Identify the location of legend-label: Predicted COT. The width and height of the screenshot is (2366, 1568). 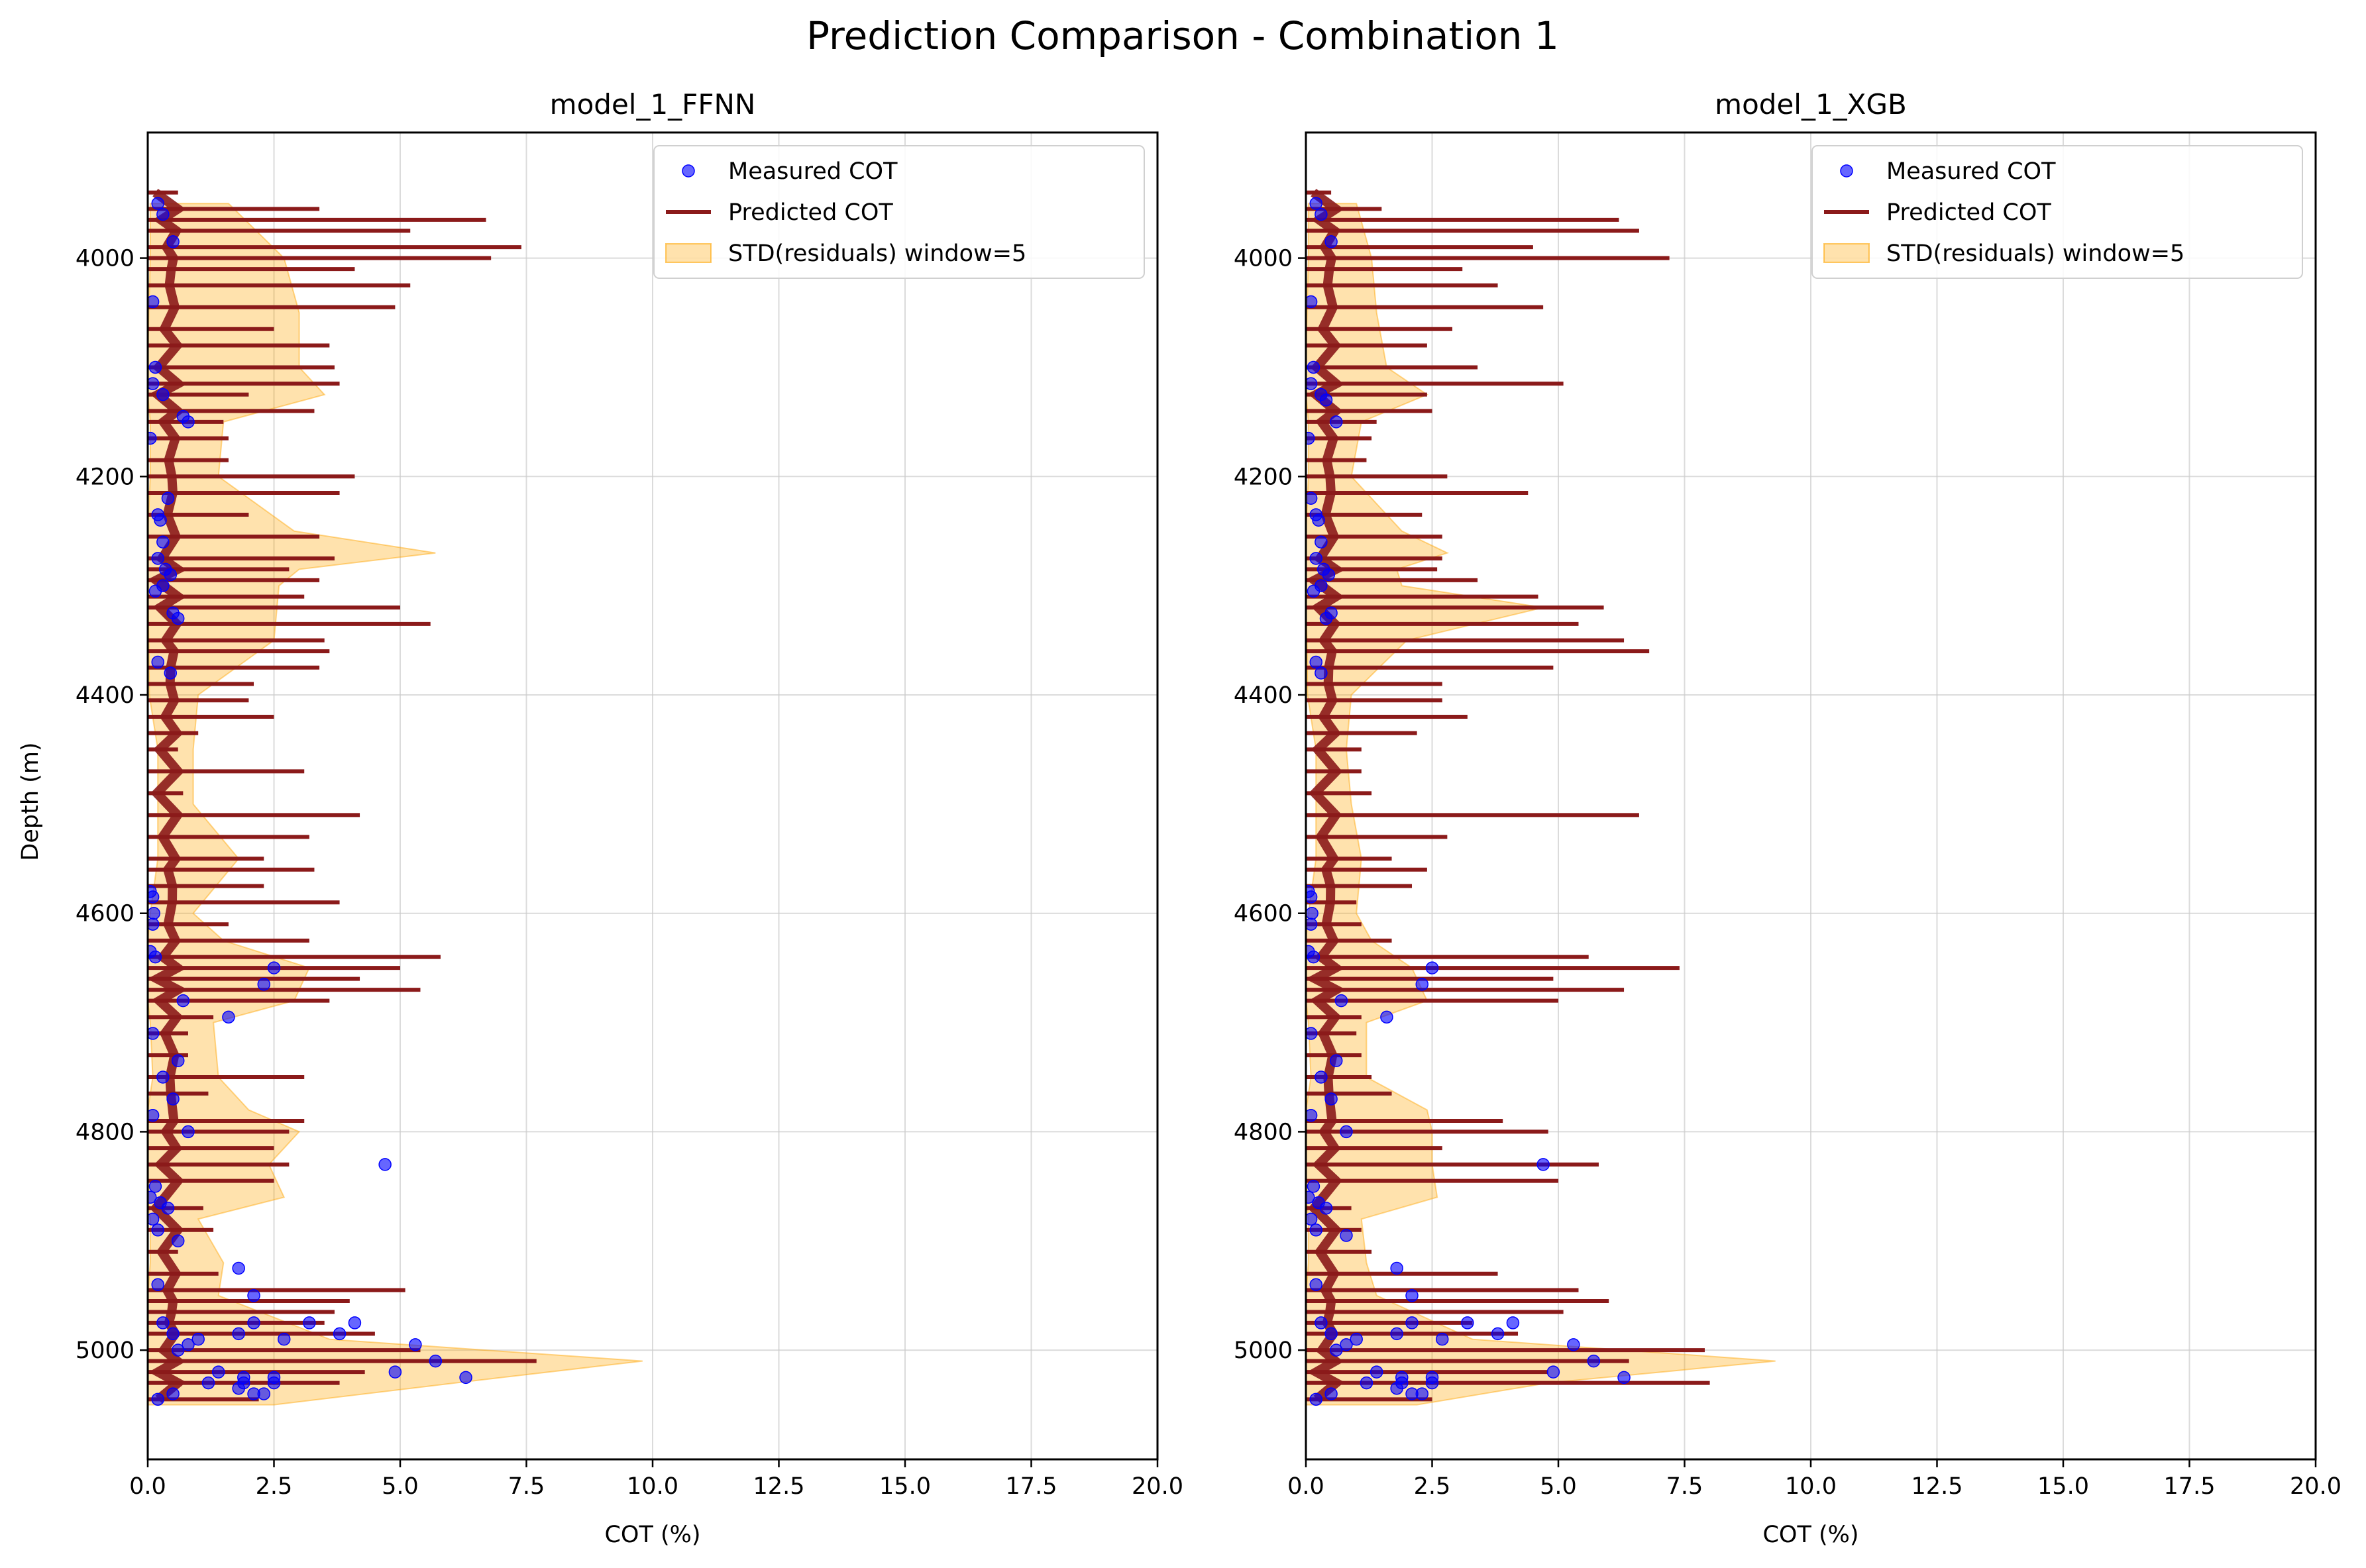
(1968, 212).